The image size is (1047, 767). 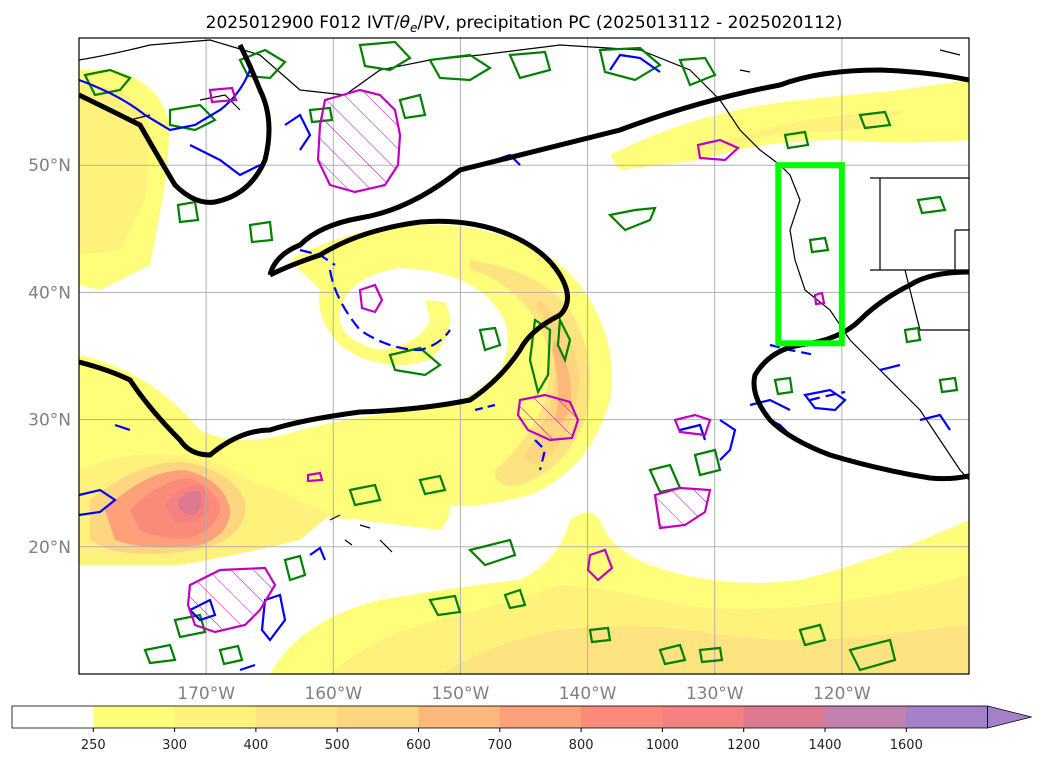 I want to click on lat-tick-label: 30°N, so click(x=49, y=421).